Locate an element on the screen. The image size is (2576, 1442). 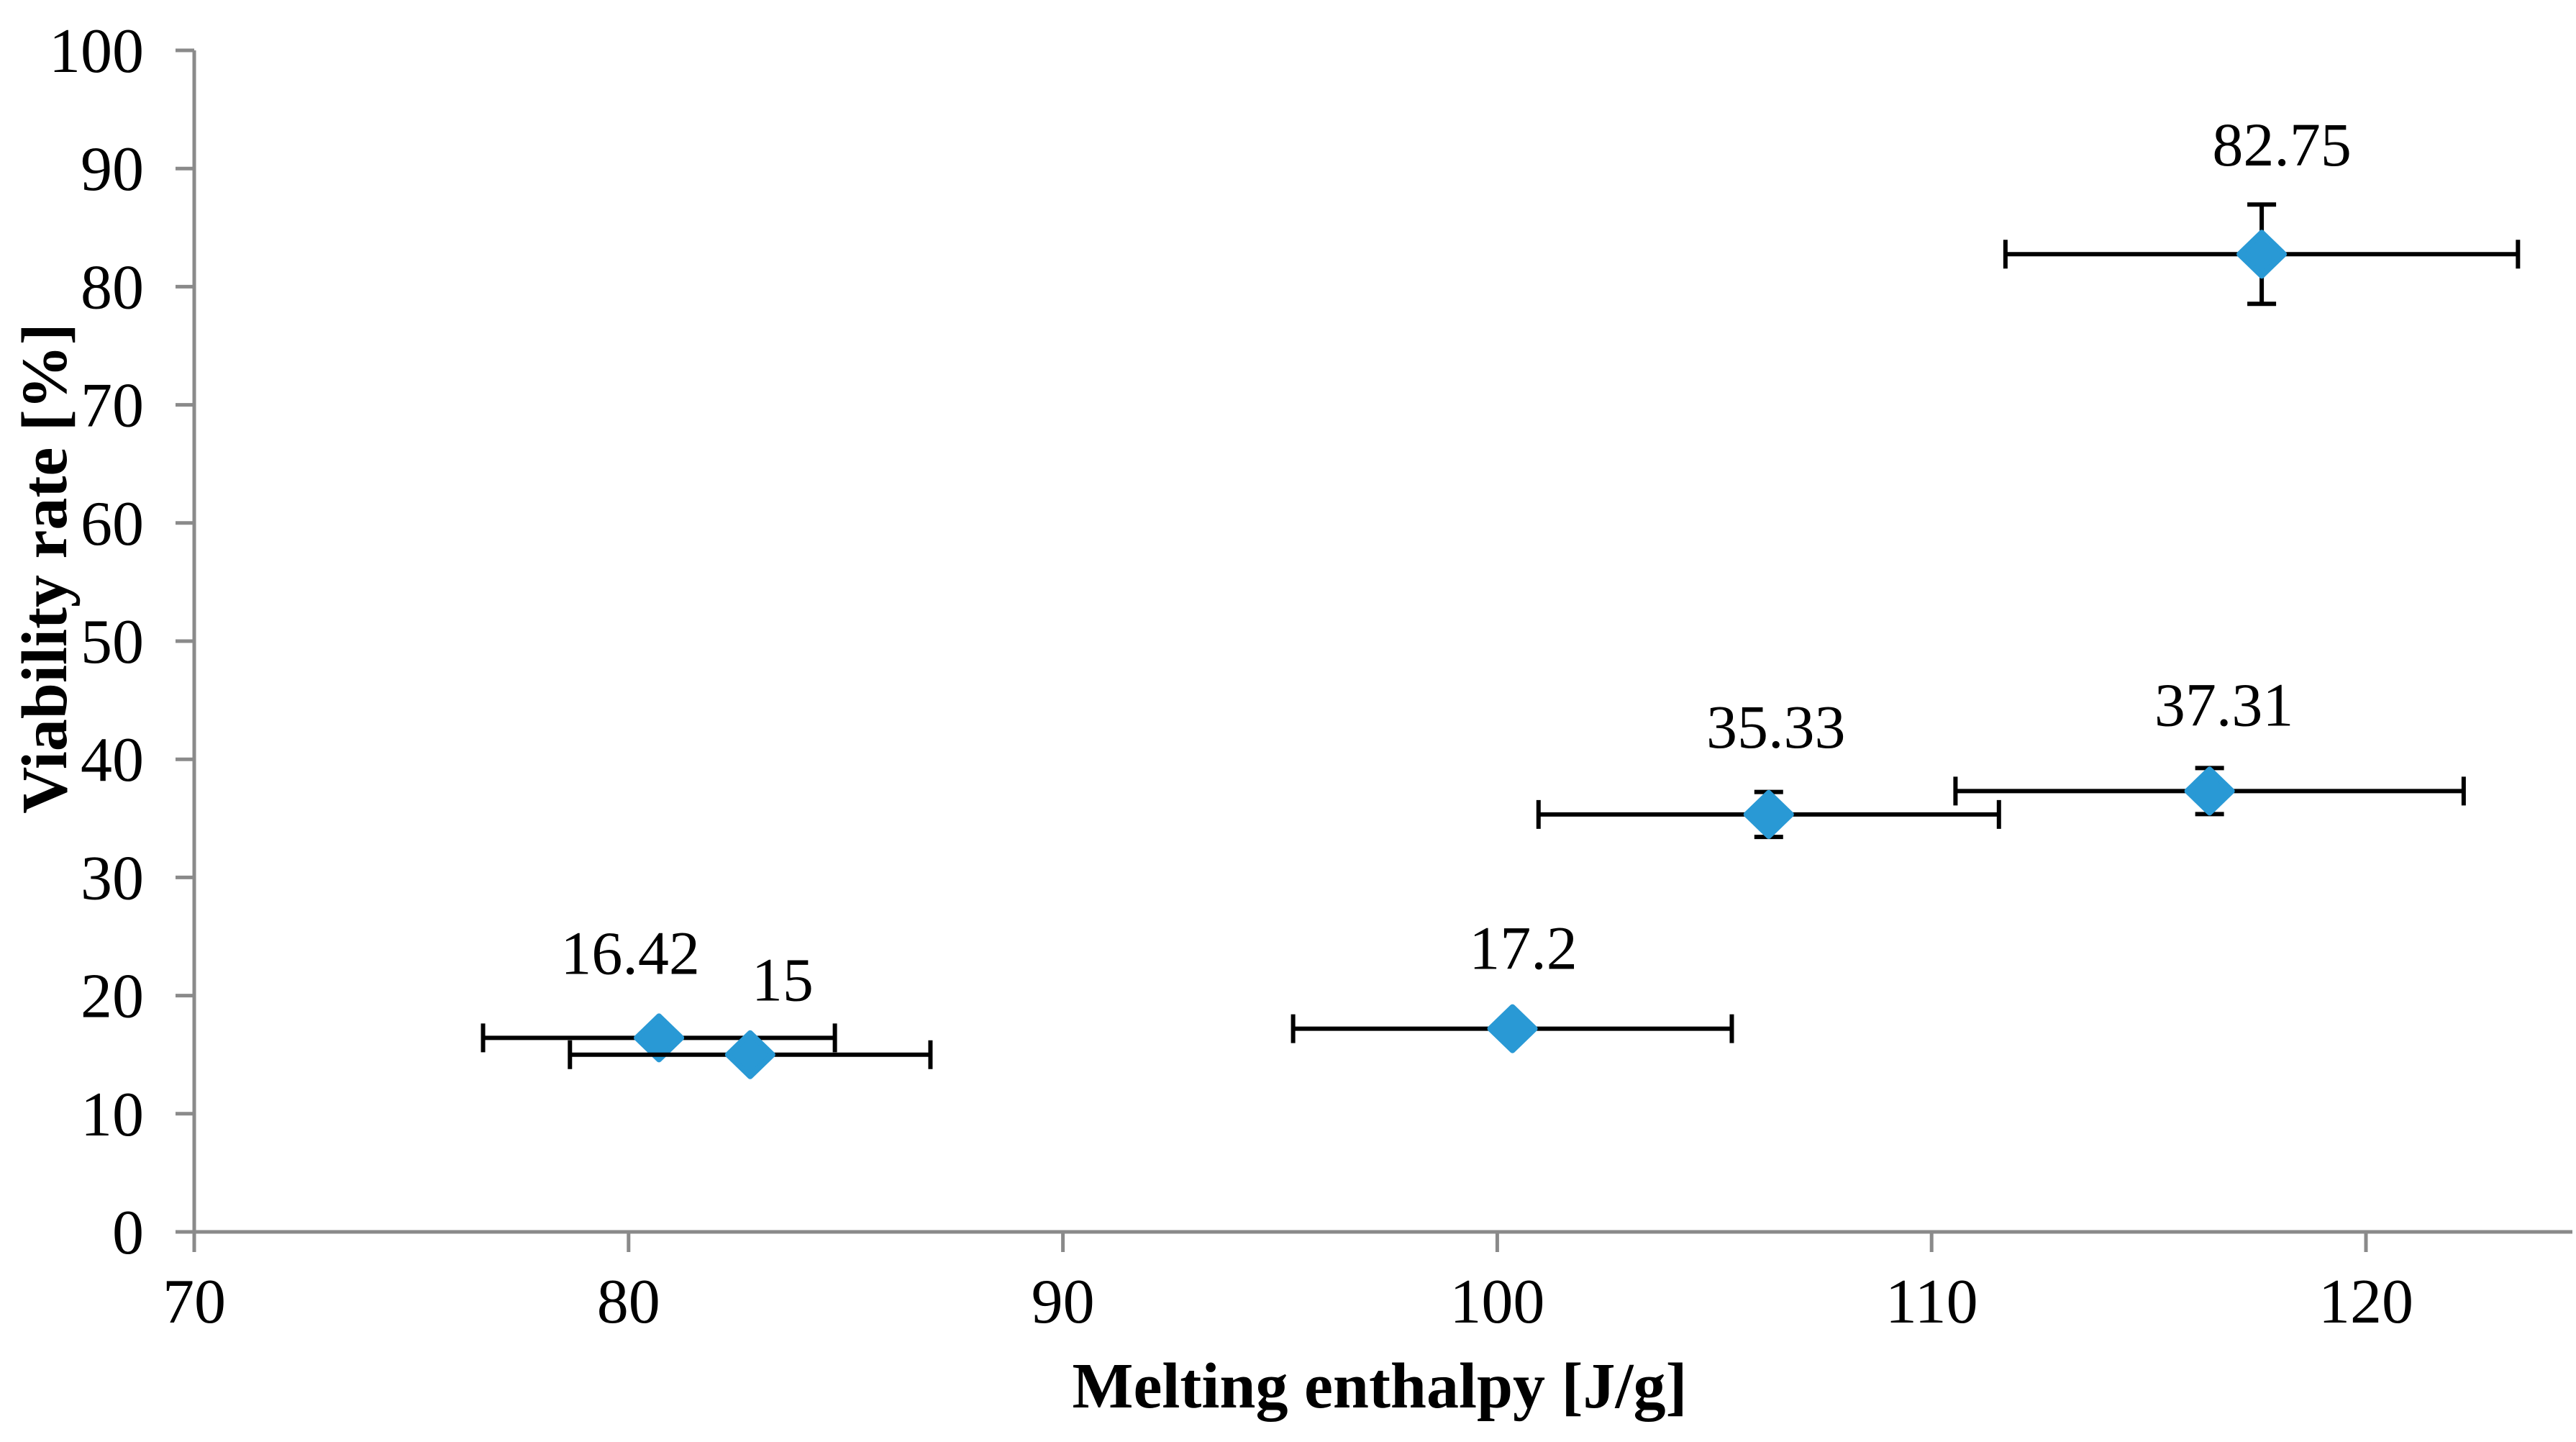
x-axis-title: Melting enthalpy [J/g] is located at coordinates (1381, 1386).